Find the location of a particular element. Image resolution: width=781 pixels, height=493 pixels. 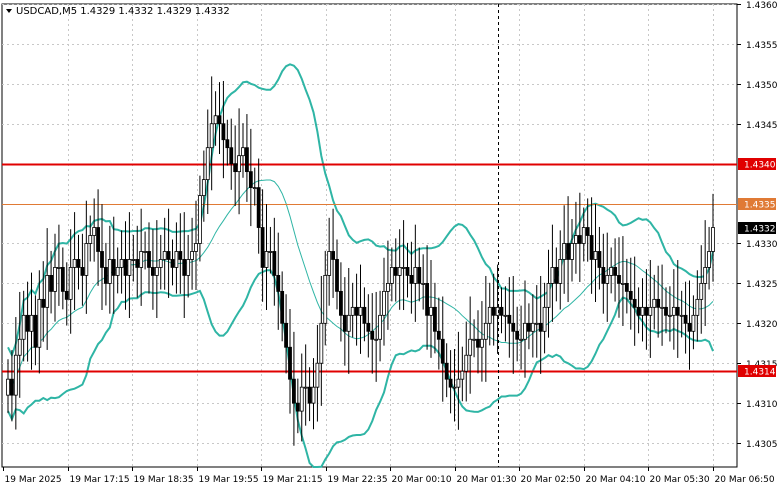

triangle-down-icon is located at coordinates (9, 11).